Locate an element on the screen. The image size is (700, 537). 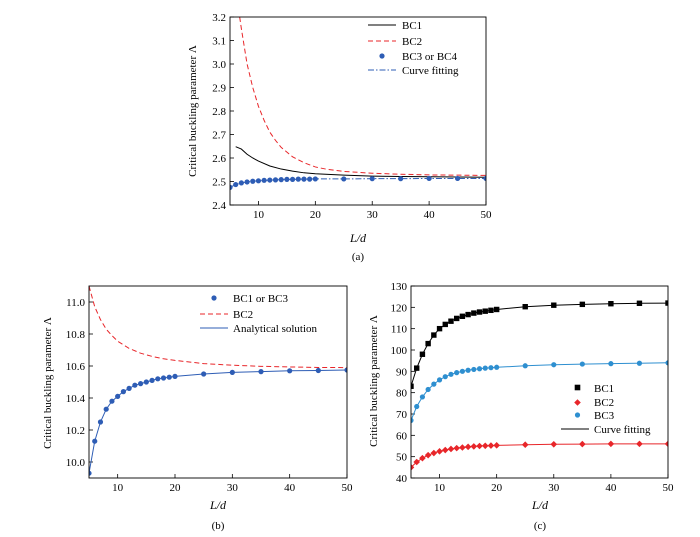
panel-c-legend: BC1 BC2 BC3 Curve fitting is located at coordinates (606, 409).